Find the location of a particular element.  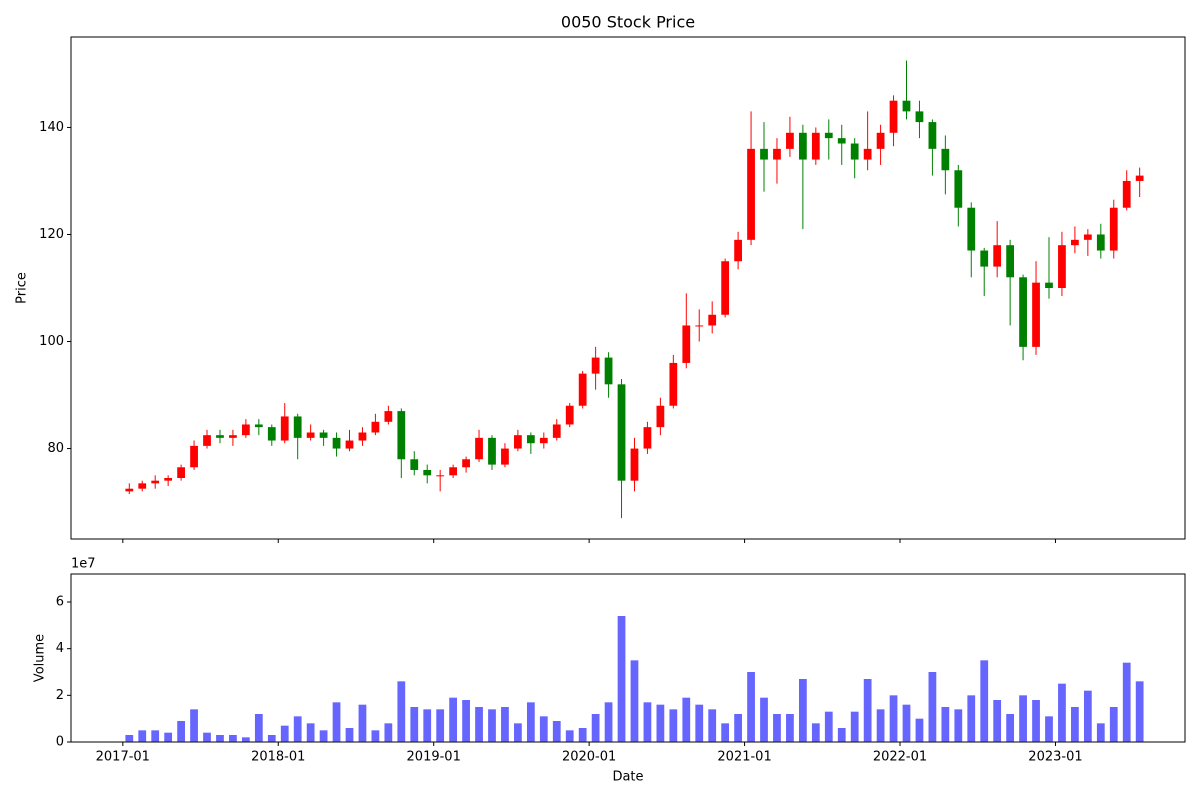

x-tick-label: 2020-01 is located at coordinates (589, 757).